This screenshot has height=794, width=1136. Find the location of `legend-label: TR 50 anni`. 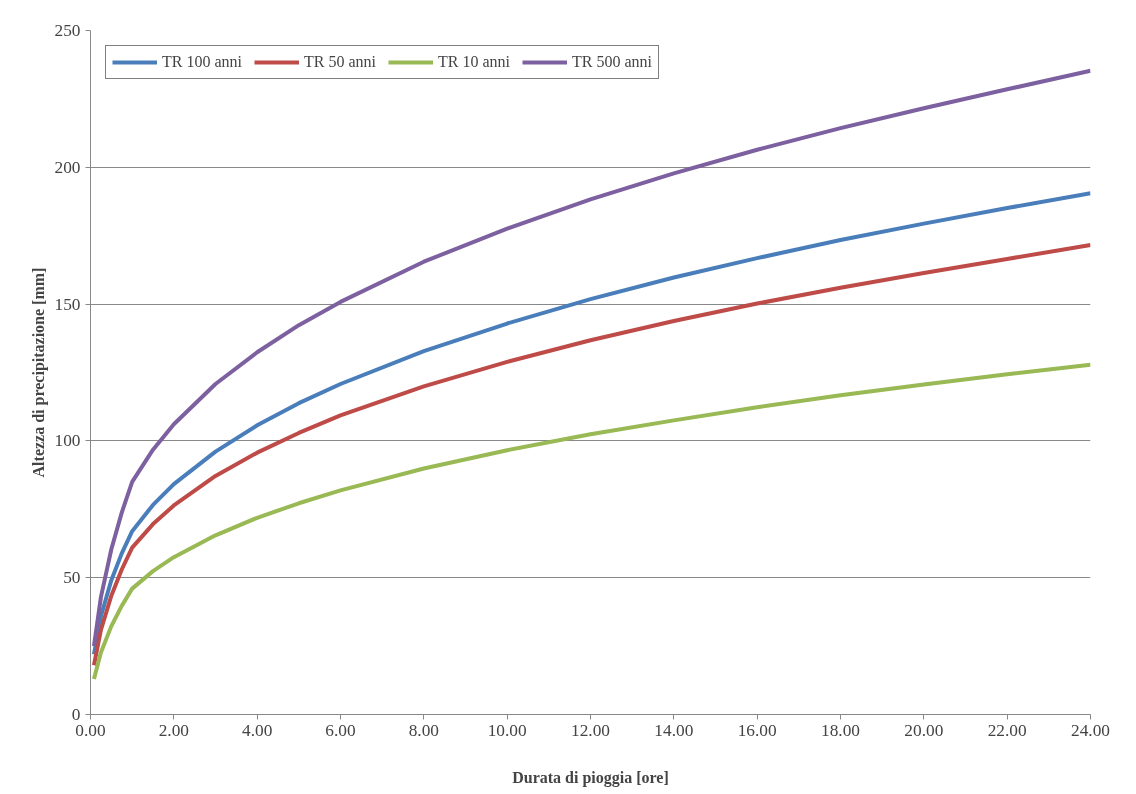

legend-label: TR 50 anni is located at coordinates (340, 62).